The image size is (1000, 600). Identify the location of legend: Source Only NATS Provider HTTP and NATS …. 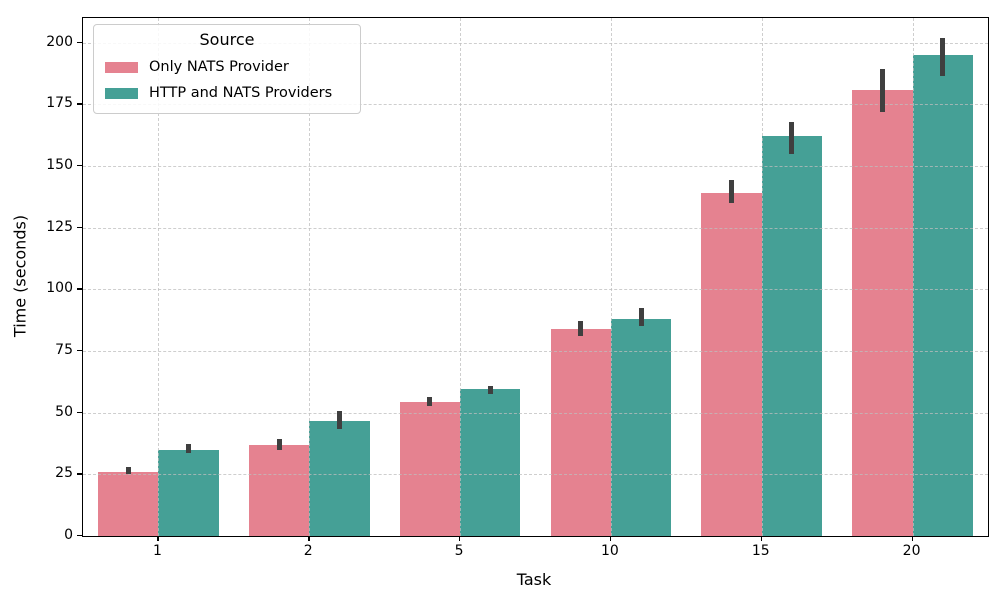
(227, 69).